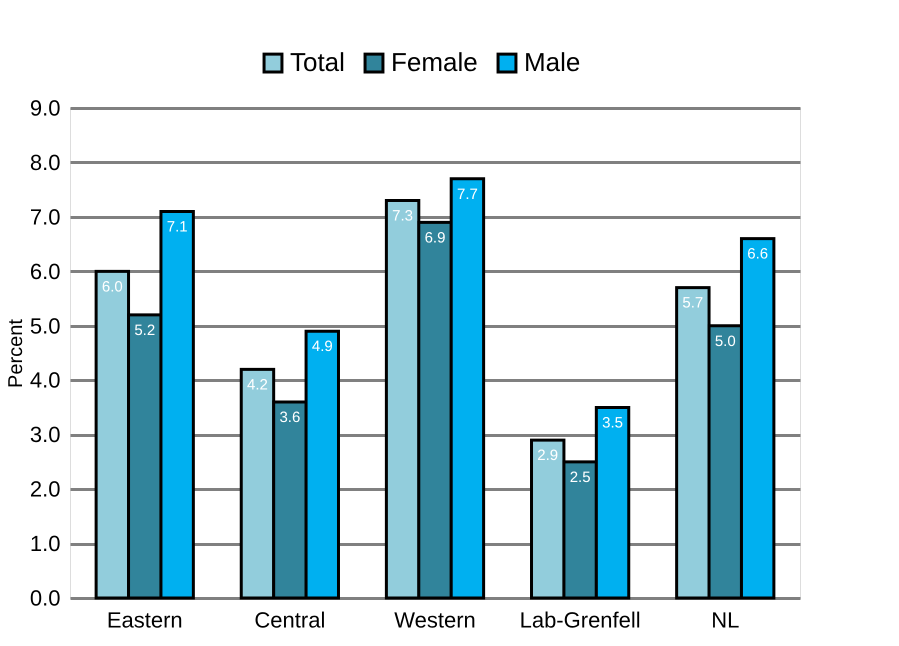  What do you see at coordinates (317, 62) in the screenshot?
I see `legend-label: Total` at bounding box center [317, 62].